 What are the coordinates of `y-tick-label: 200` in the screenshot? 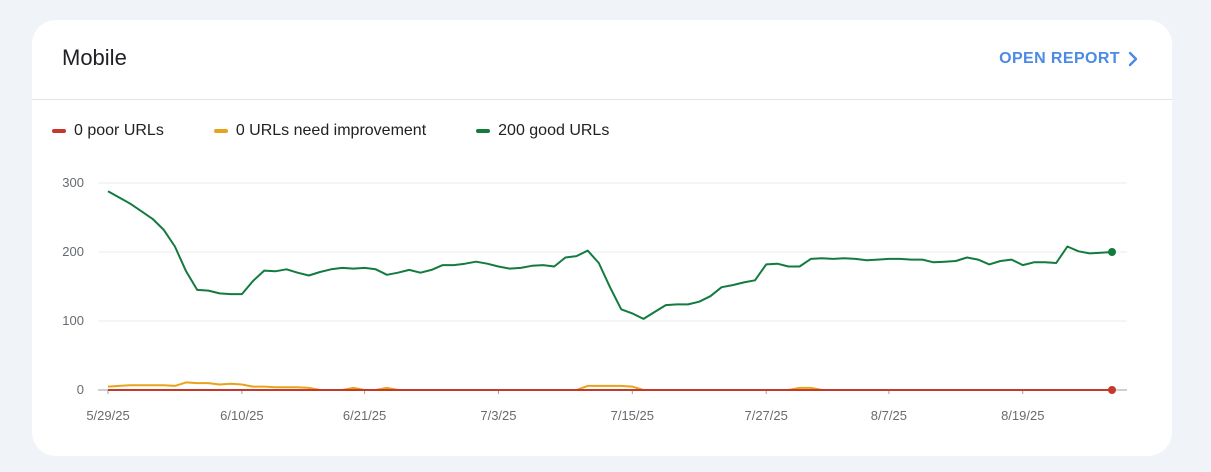 It's located at (73, 251).